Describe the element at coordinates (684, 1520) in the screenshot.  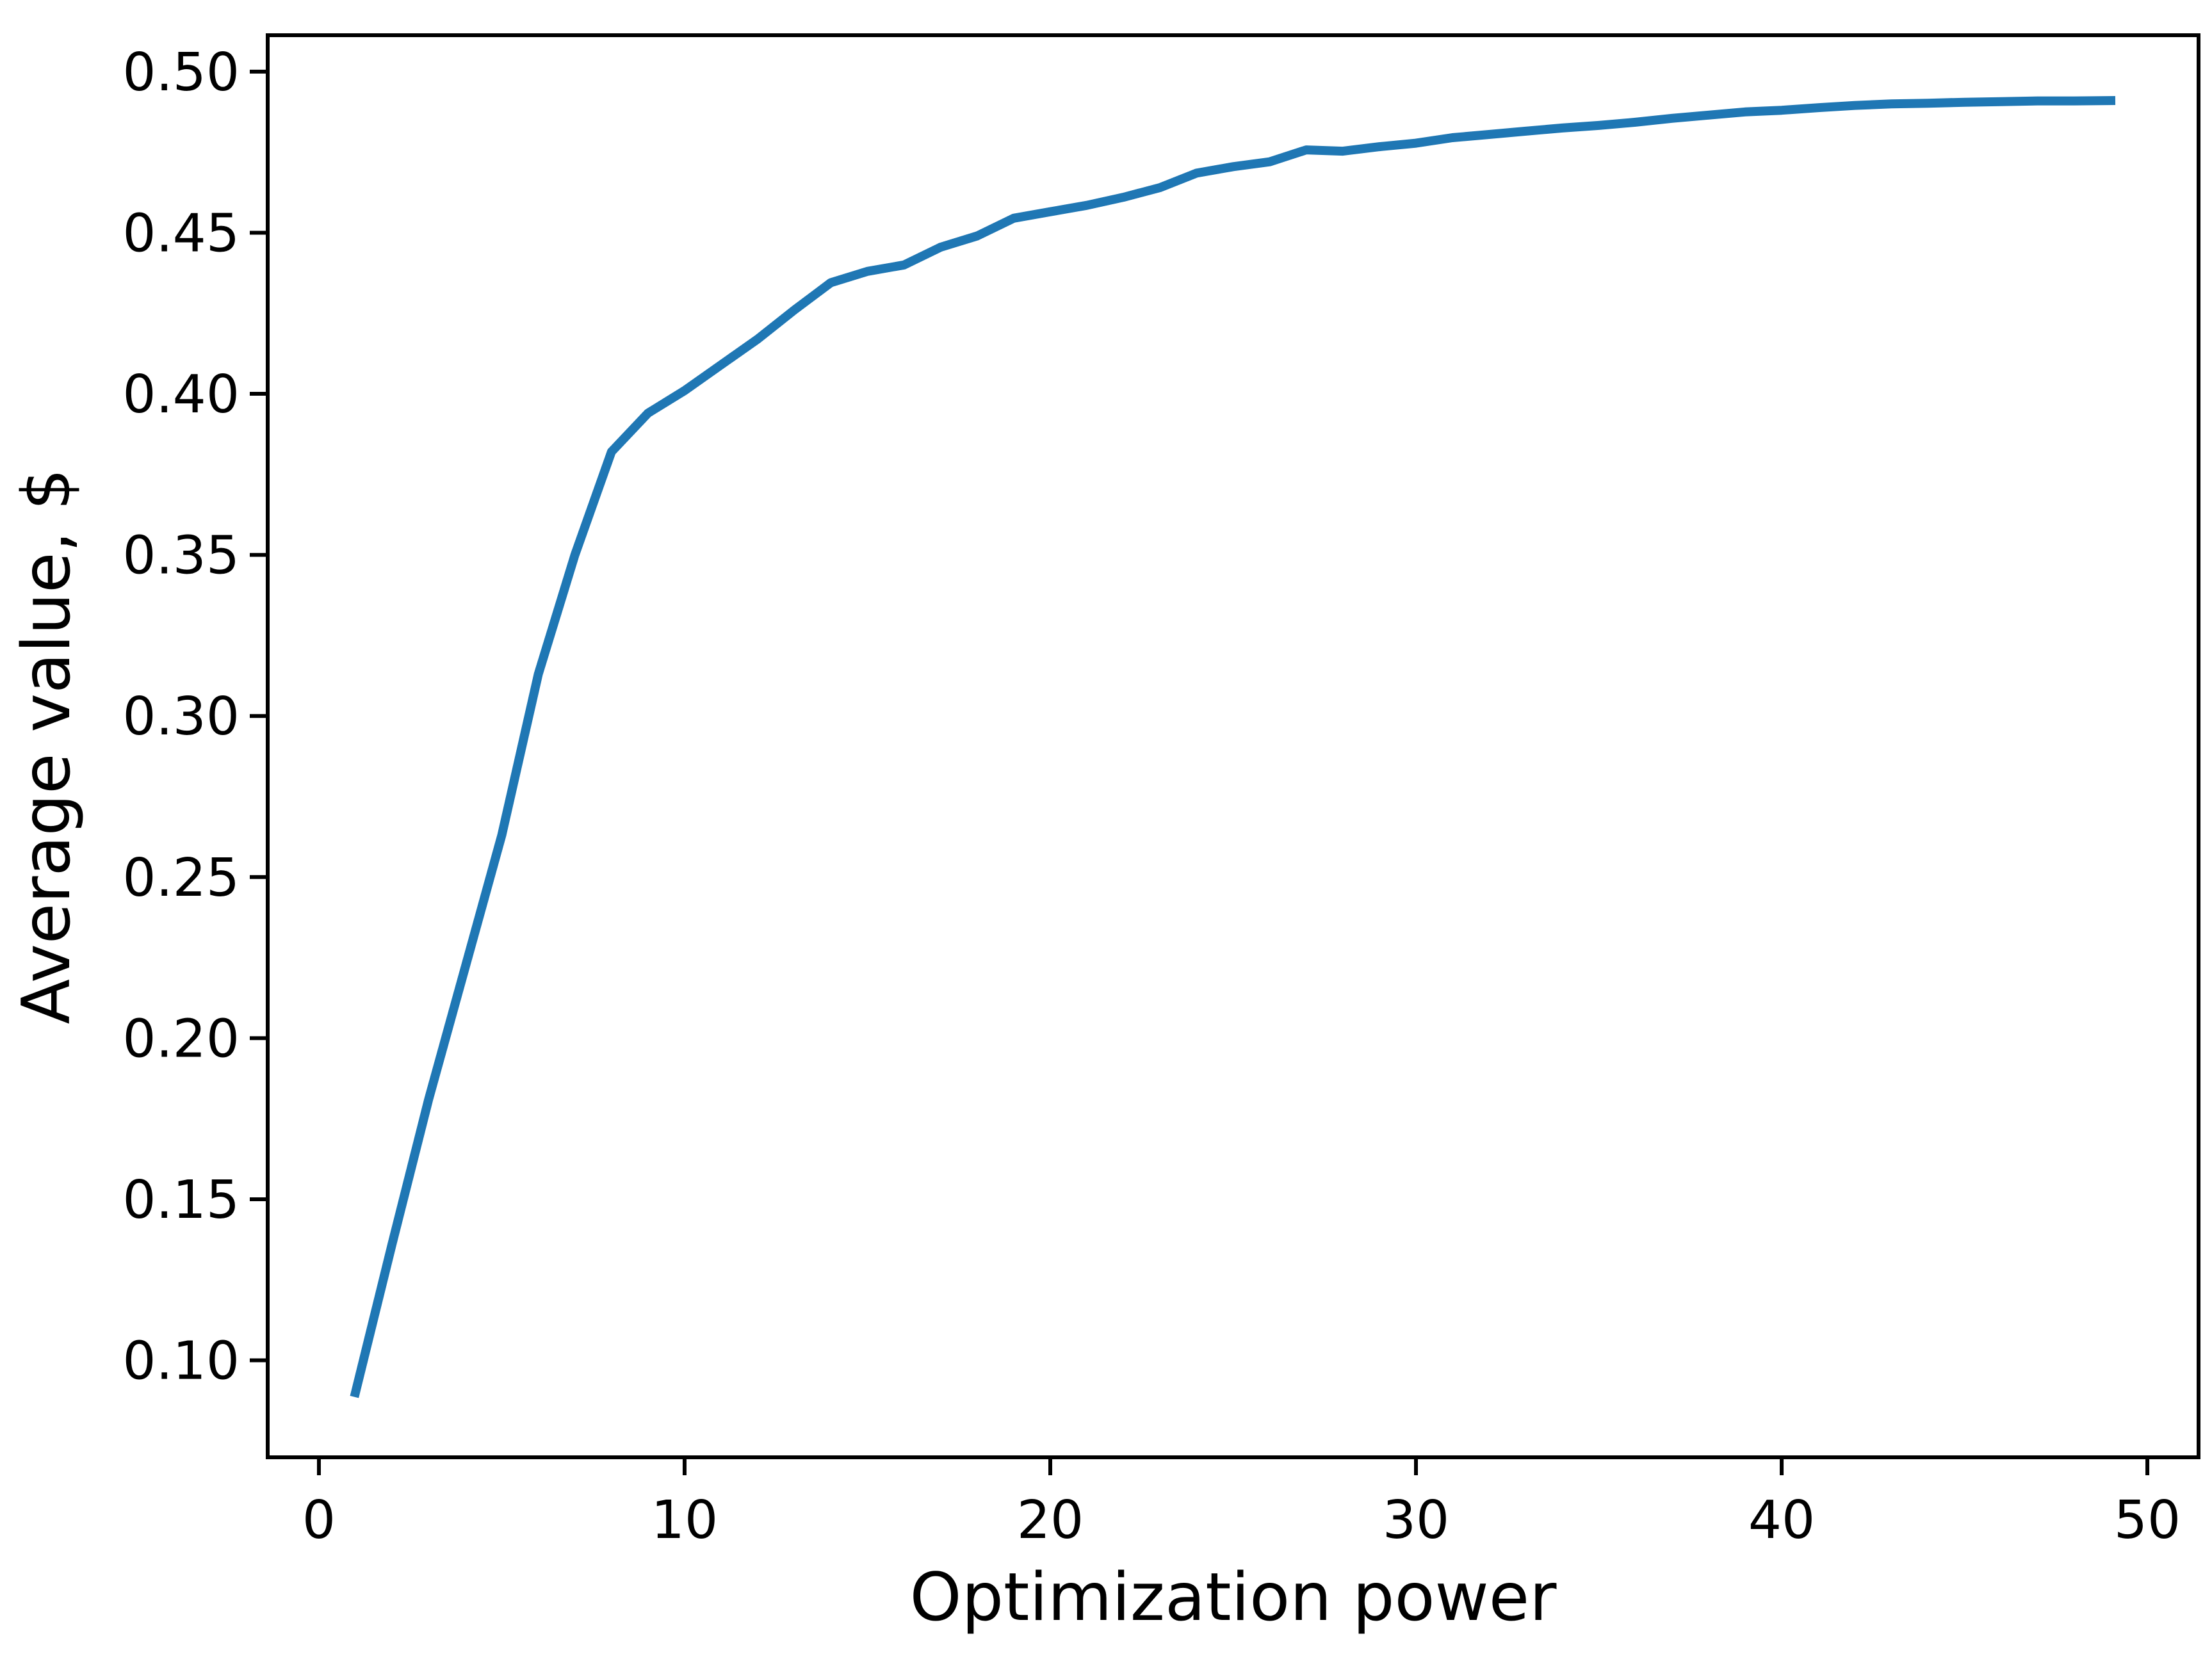
I see `x-tick-label: 10` at that location.